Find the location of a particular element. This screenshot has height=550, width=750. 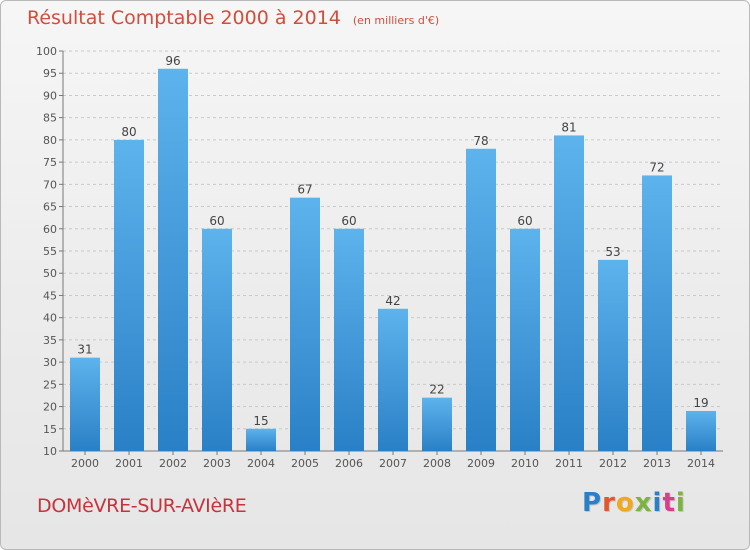

x-tick-label: 2004 is located at coordinates (261, 463).